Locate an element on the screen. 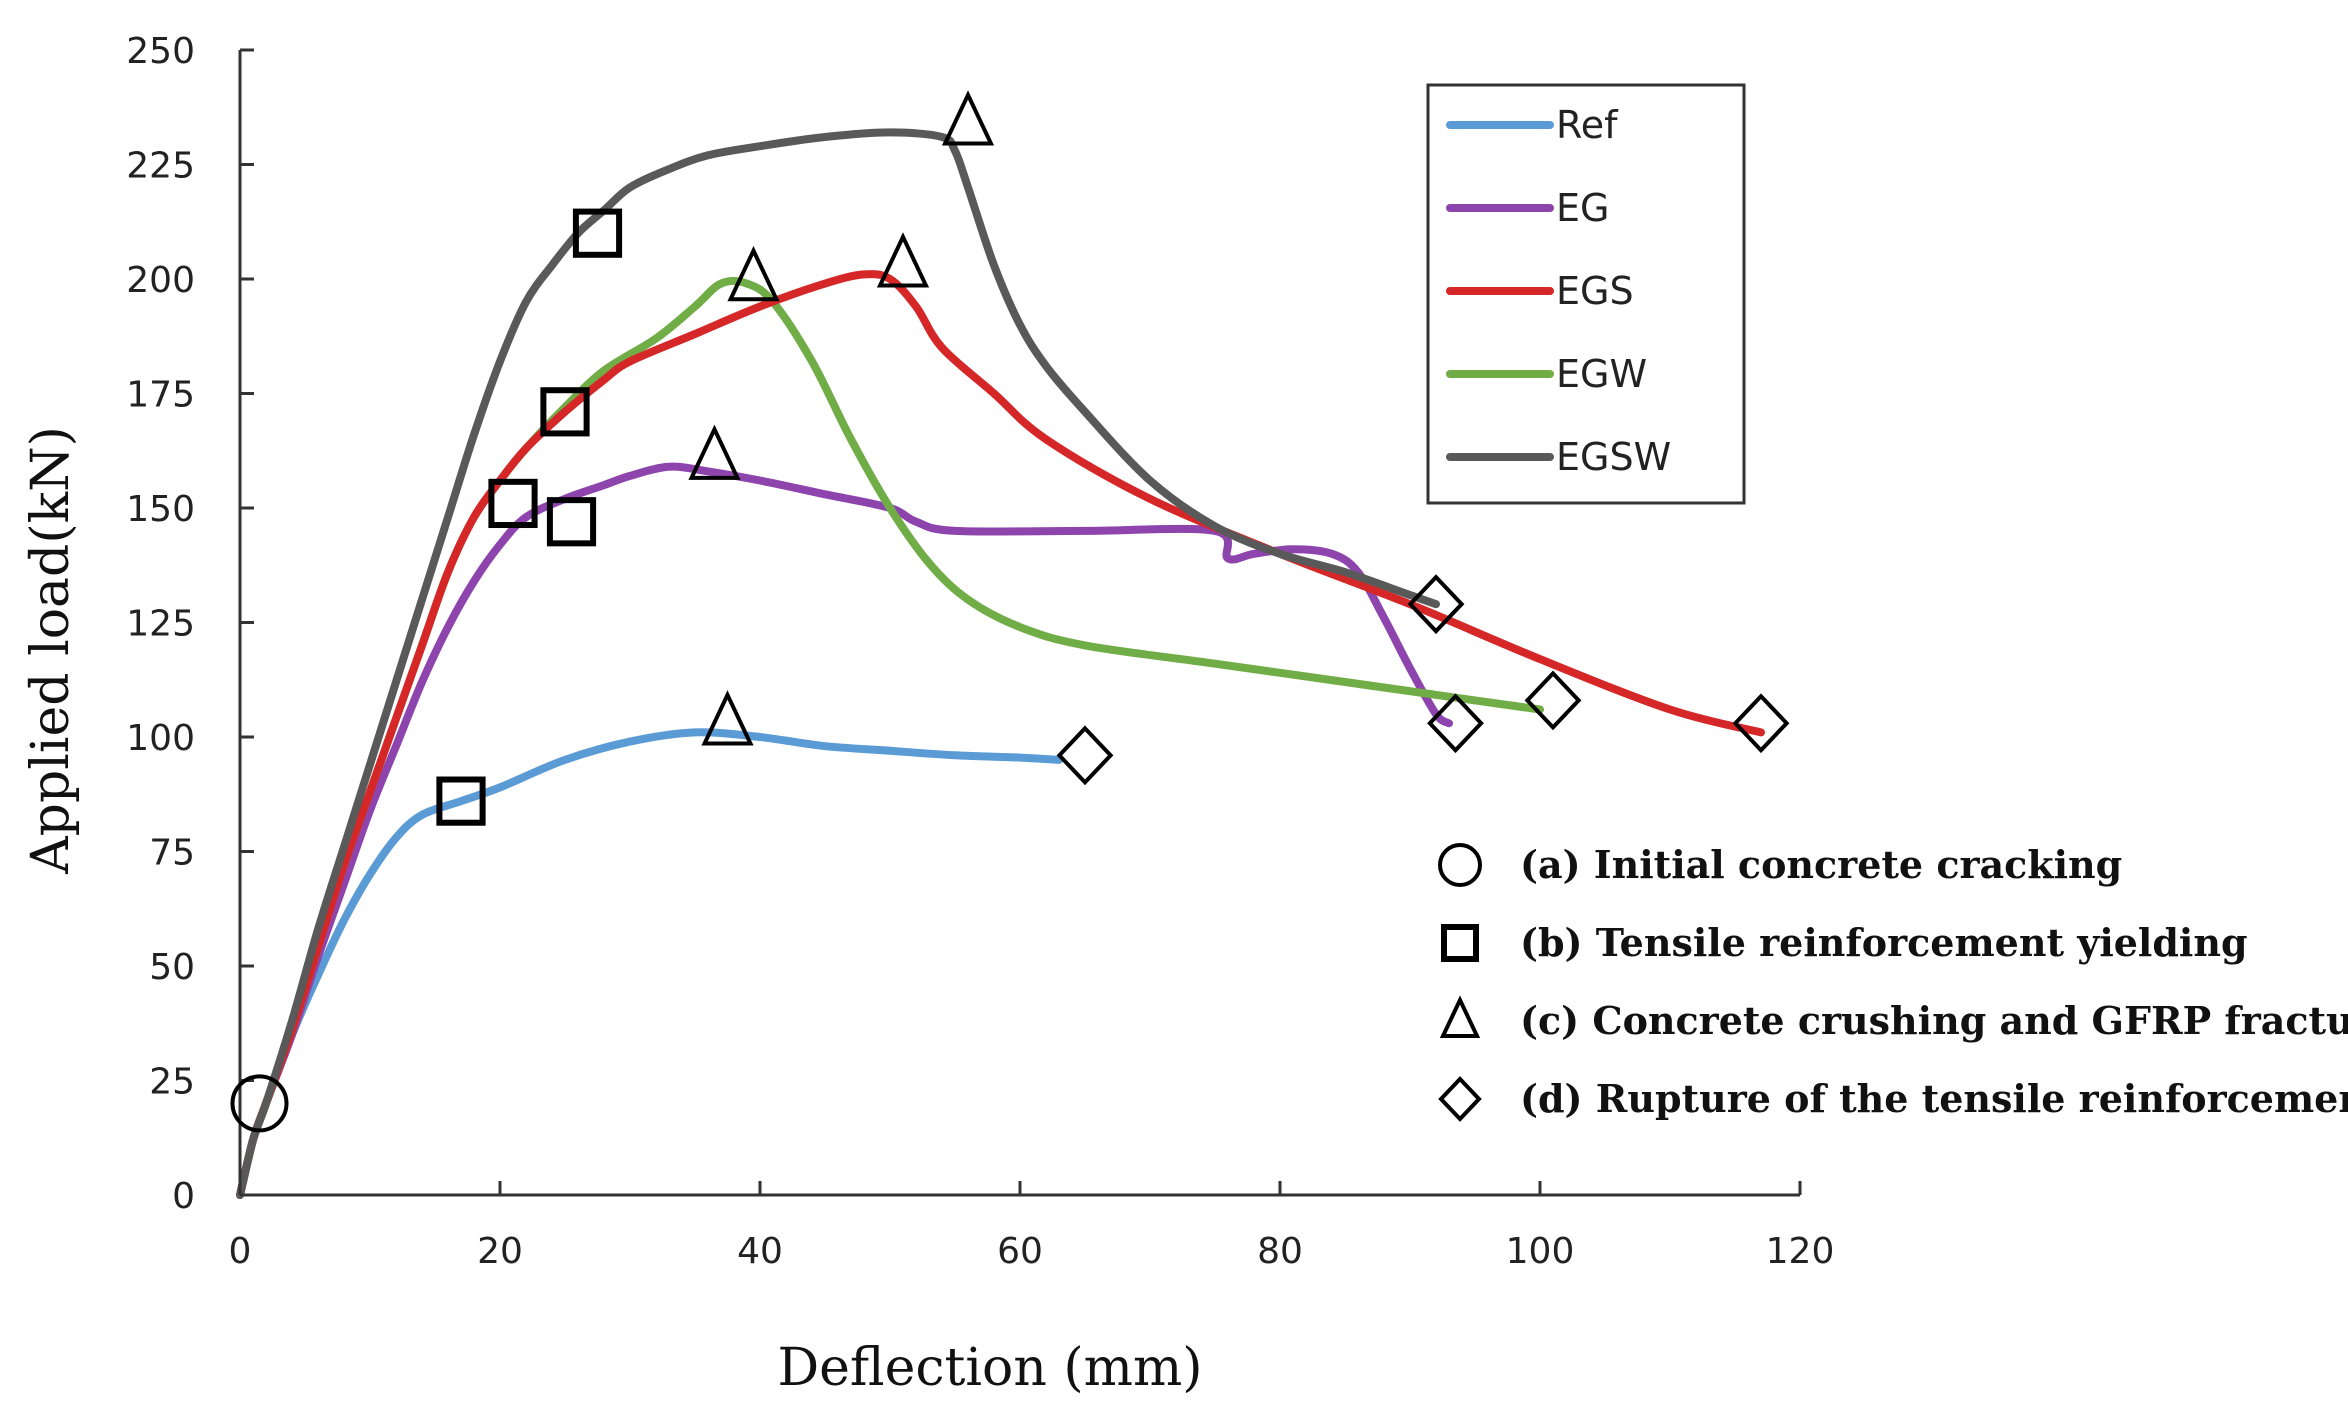 Image resolution: width=2348 pixels, height=1410 pixels. marker-legend-square-icon is located at coordinates (1460, 943).